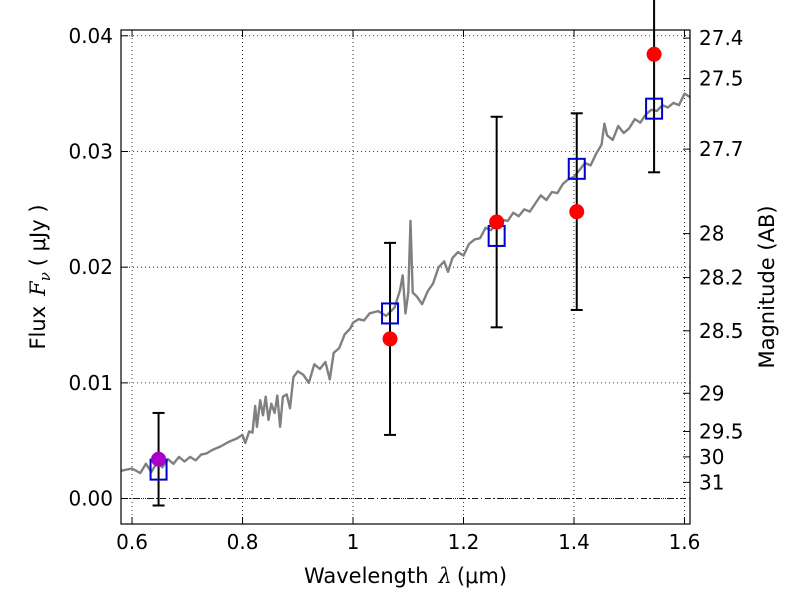 This screenshot has height=600, width=800. What do you see at coordinates (721, 278) in the screenshot?
I see `y2-tick-label: 28.2` at bounding box center [721, 278].